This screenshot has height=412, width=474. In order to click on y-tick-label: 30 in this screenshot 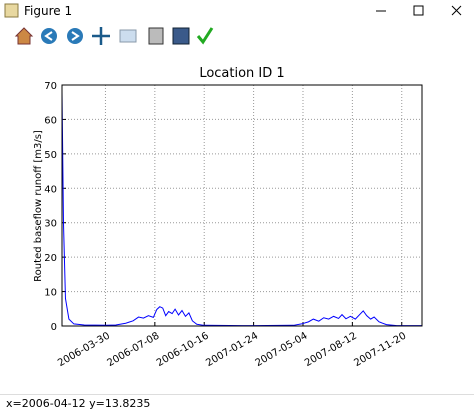, I will do `click(50, 224)`.